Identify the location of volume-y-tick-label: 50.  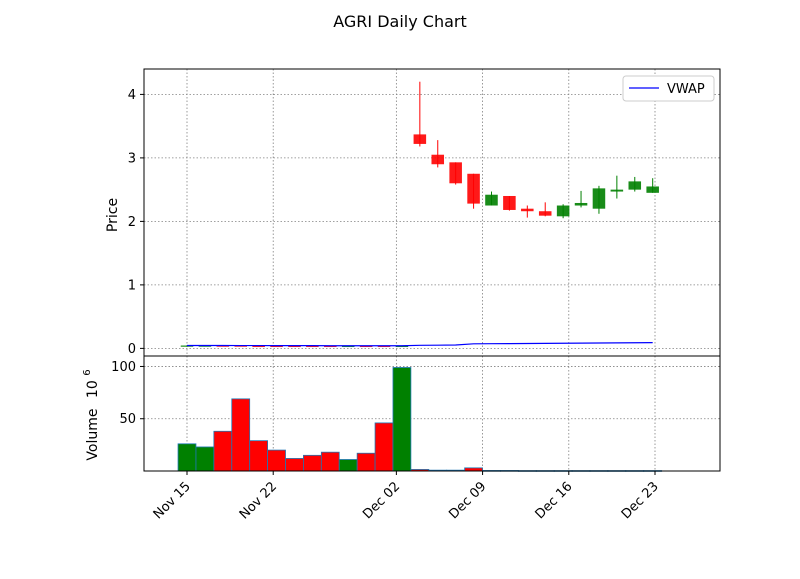
(127, 419).